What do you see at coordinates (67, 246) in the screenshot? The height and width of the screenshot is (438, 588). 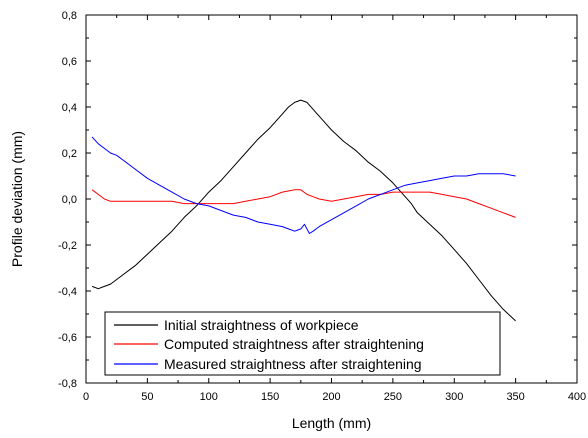 I see `y-tick-label: -0,2` at bounding box center [67, 246].